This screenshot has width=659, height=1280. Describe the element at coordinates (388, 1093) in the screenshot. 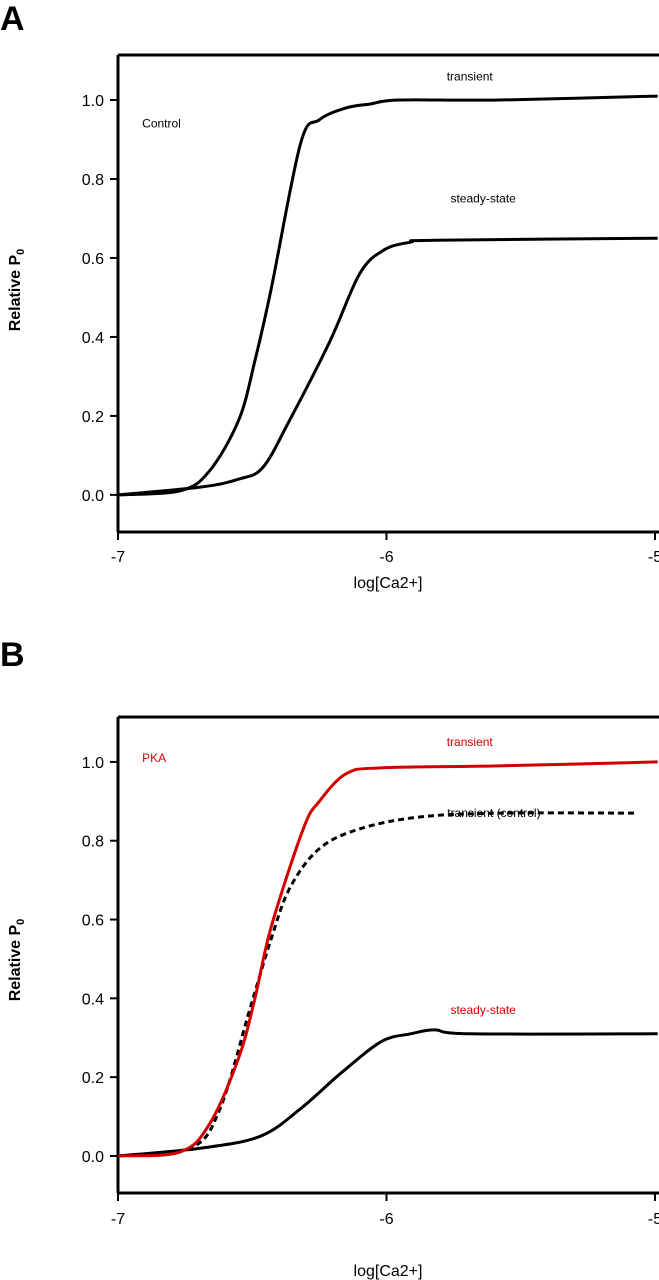

I see `series-line-steady-state` at that location.